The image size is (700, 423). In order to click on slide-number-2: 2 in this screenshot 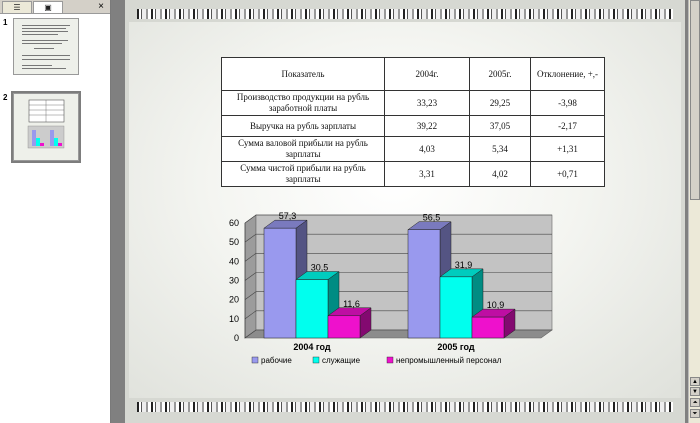, I will do `click(5, 97)`.